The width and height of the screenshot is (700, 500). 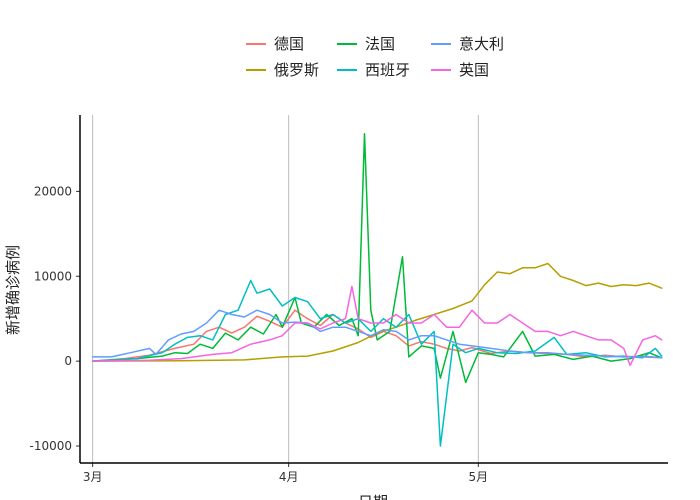 I want to click on legend-label: 西班牙, so click(x=387, y=70).